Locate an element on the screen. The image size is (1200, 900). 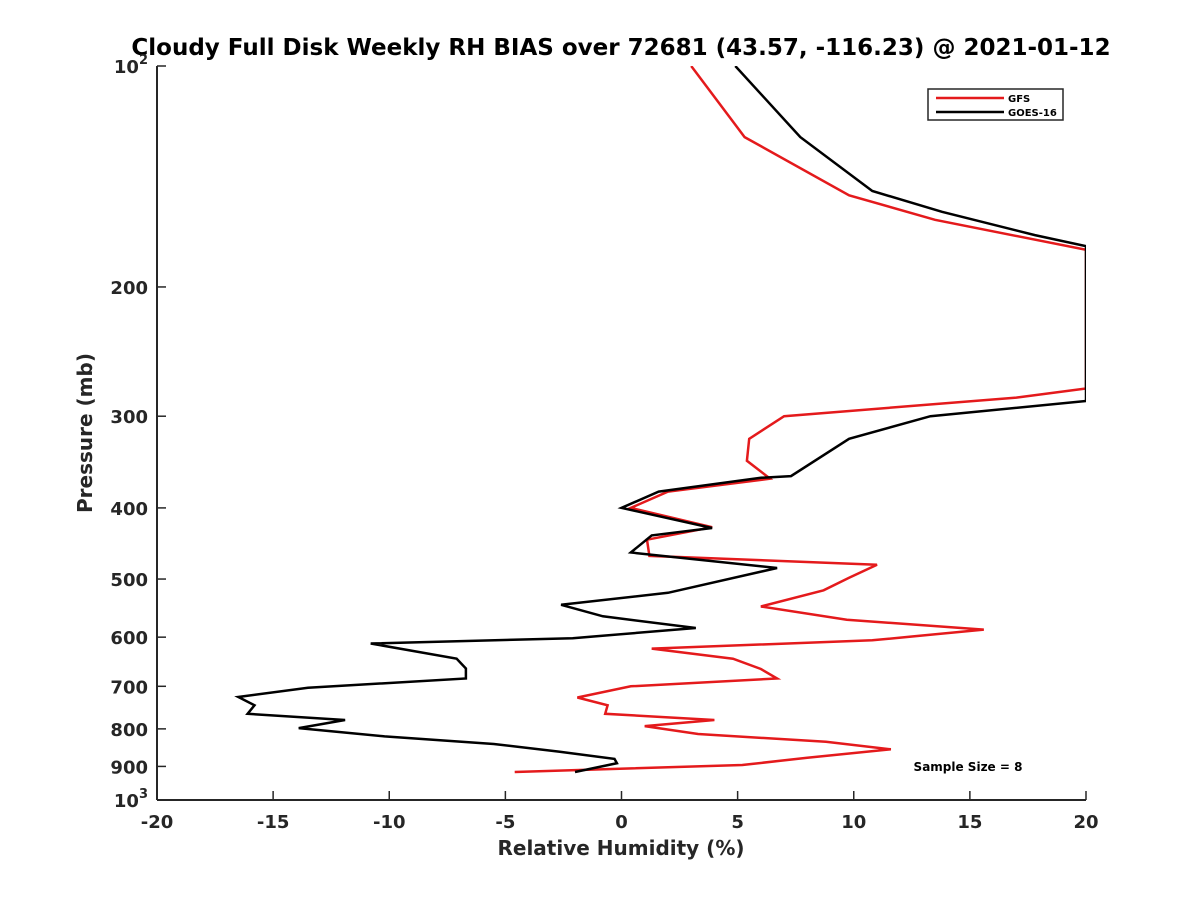
x-tick-label: 0 is located at coordinates (621, 822).